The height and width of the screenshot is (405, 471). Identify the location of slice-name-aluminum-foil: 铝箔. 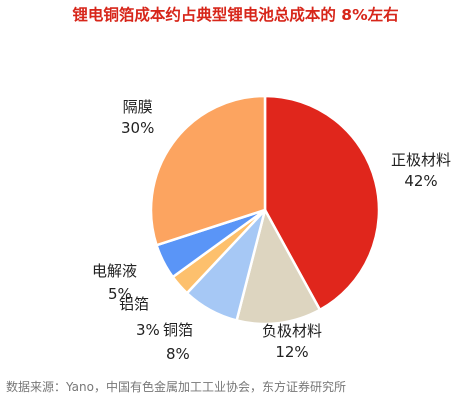
(134, 304).